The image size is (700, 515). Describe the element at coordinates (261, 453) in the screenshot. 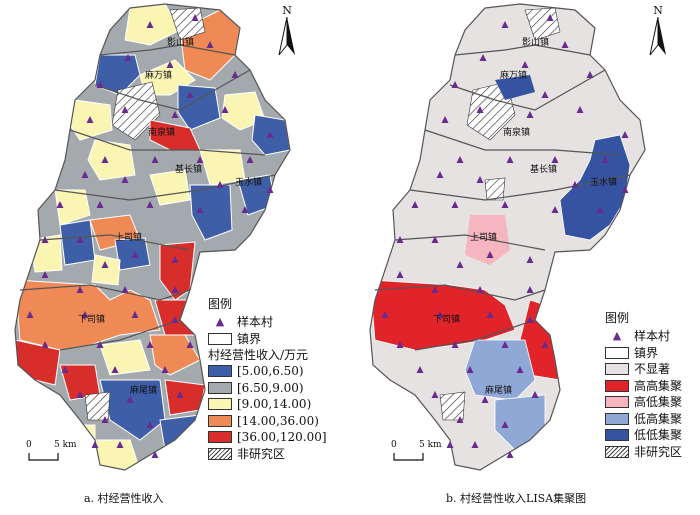

I see `legend-non-study-label-a: 非研究区` at that location.